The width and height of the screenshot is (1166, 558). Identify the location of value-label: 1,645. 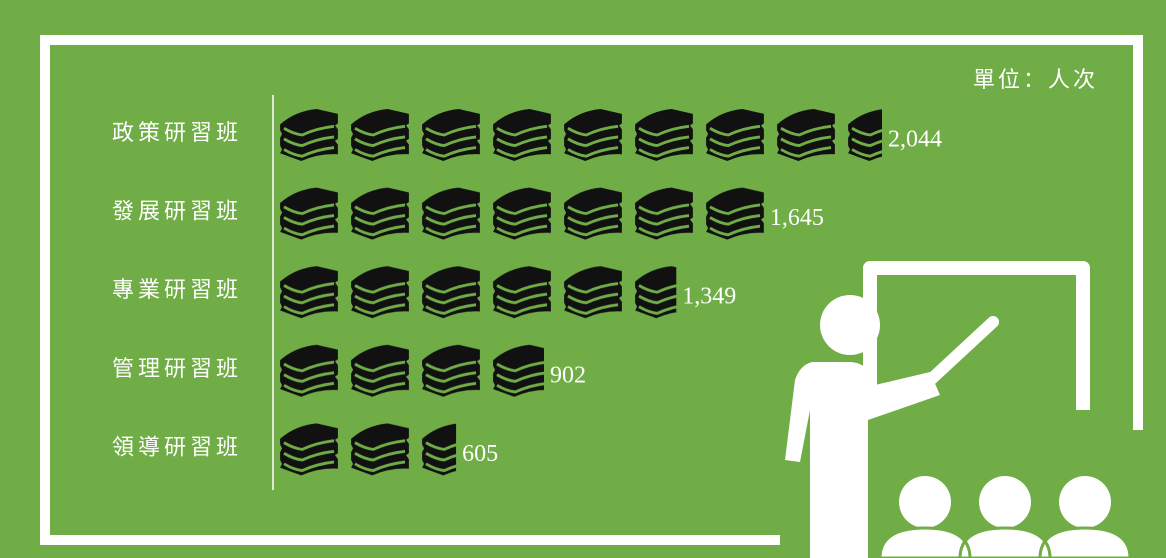
(797, 218).